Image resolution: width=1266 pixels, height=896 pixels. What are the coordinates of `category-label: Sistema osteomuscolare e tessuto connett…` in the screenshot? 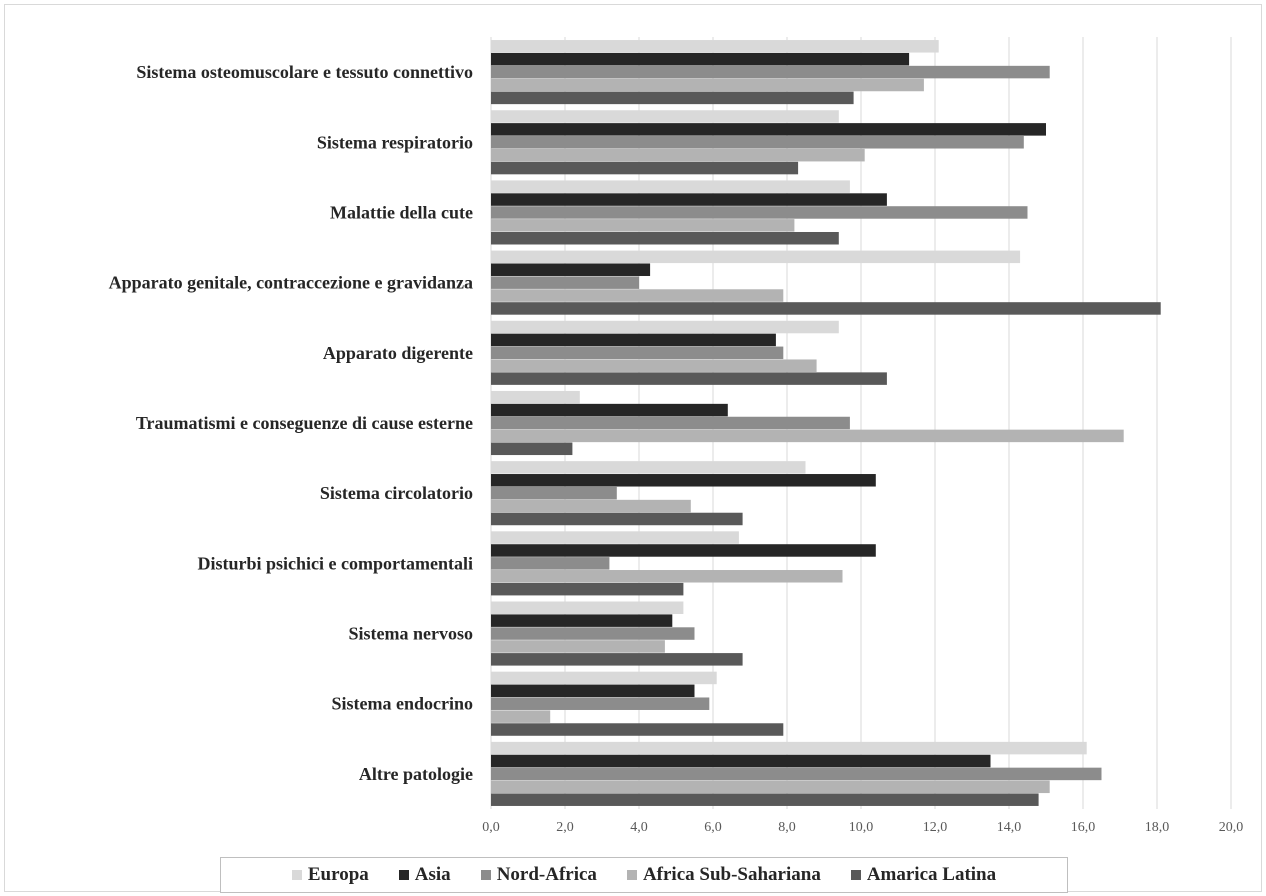 It's located at (304, 72).